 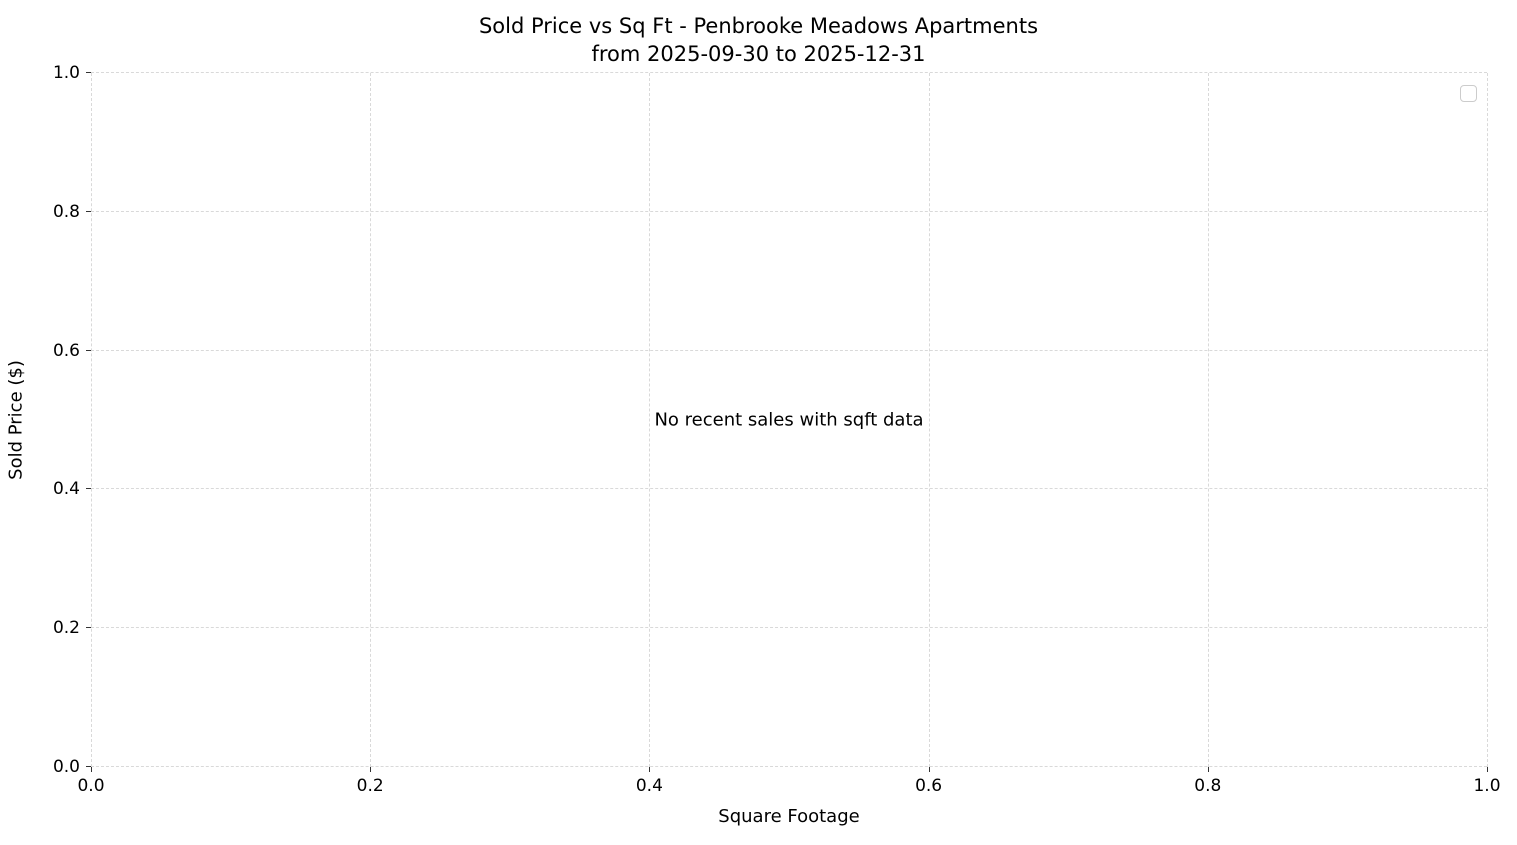 I want to click on x-tick-label: 0.2, so click(x=370, y=786).